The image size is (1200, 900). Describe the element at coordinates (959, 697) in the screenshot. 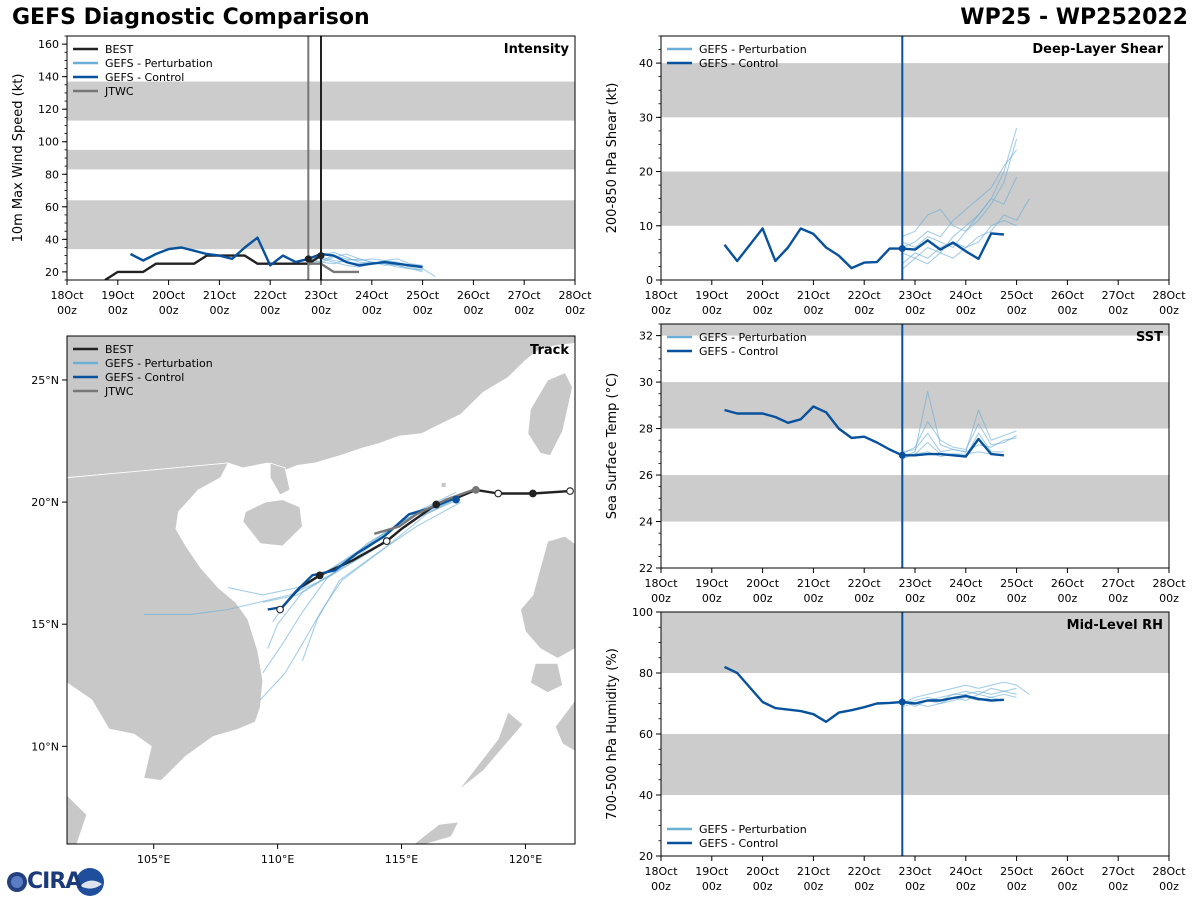

I see `rh-series-pert` at that location.